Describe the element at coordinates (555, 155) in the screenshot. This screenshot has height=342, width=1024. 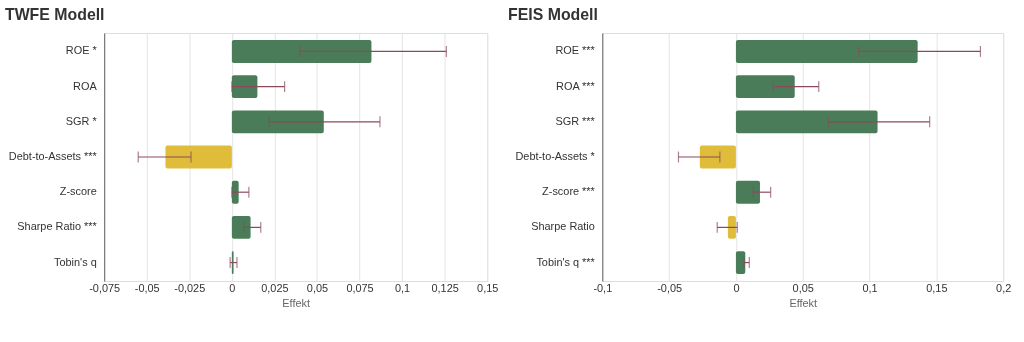
I see `y-tick-label: Debt-to-Assets *` at that location.